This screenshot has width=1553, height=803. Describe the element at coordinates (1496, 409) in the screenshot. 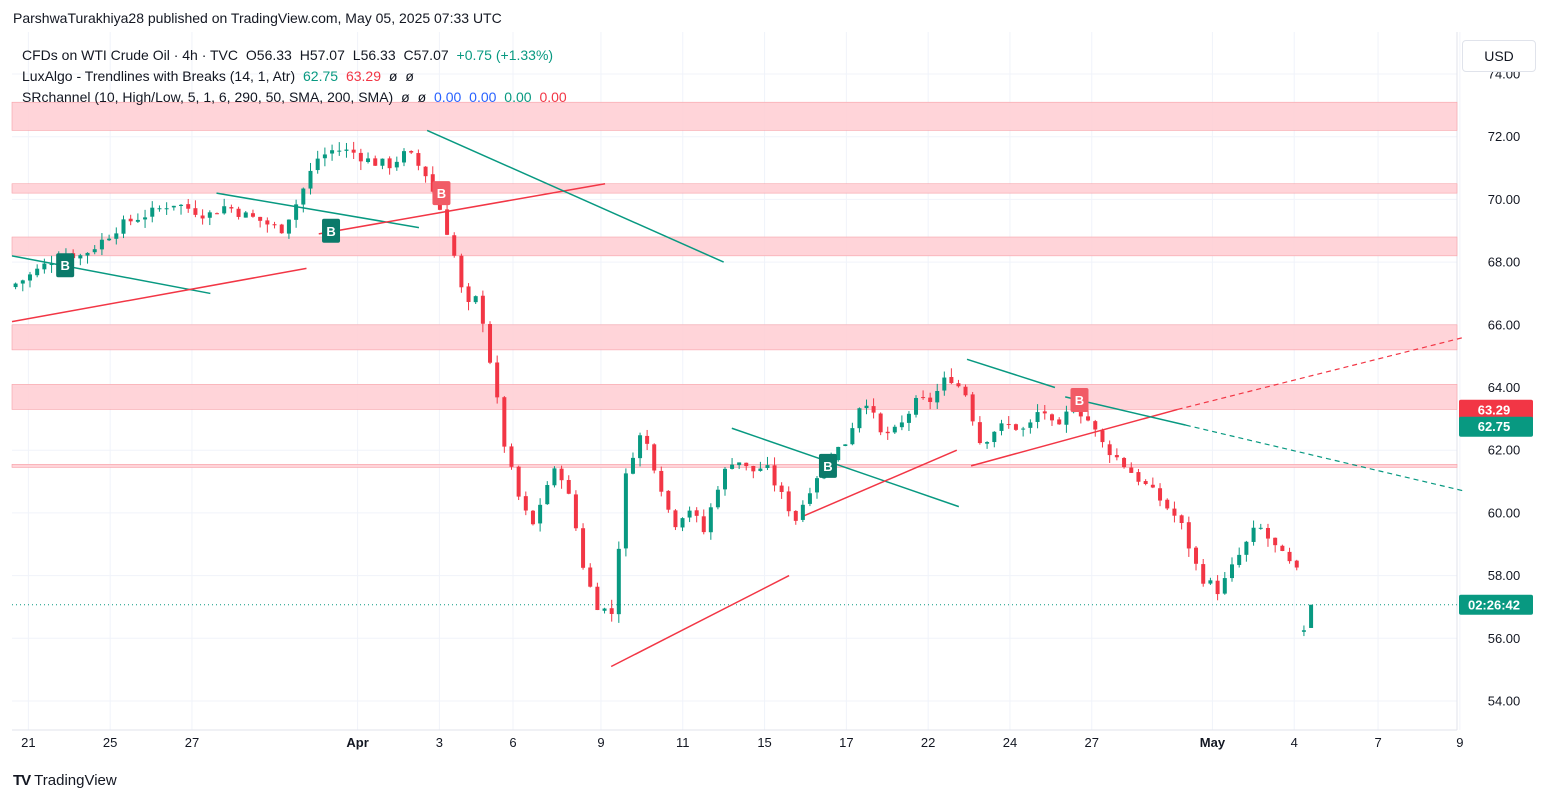

I see `axis-price-label-badge` at that location.